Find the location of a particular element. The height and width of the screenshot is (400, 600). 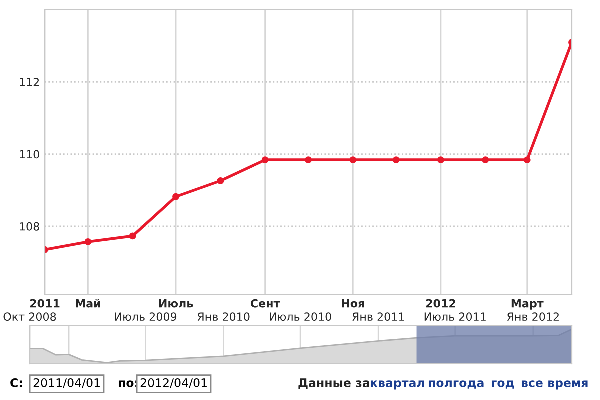

text: Данные за is located at coordinates (334, 384).